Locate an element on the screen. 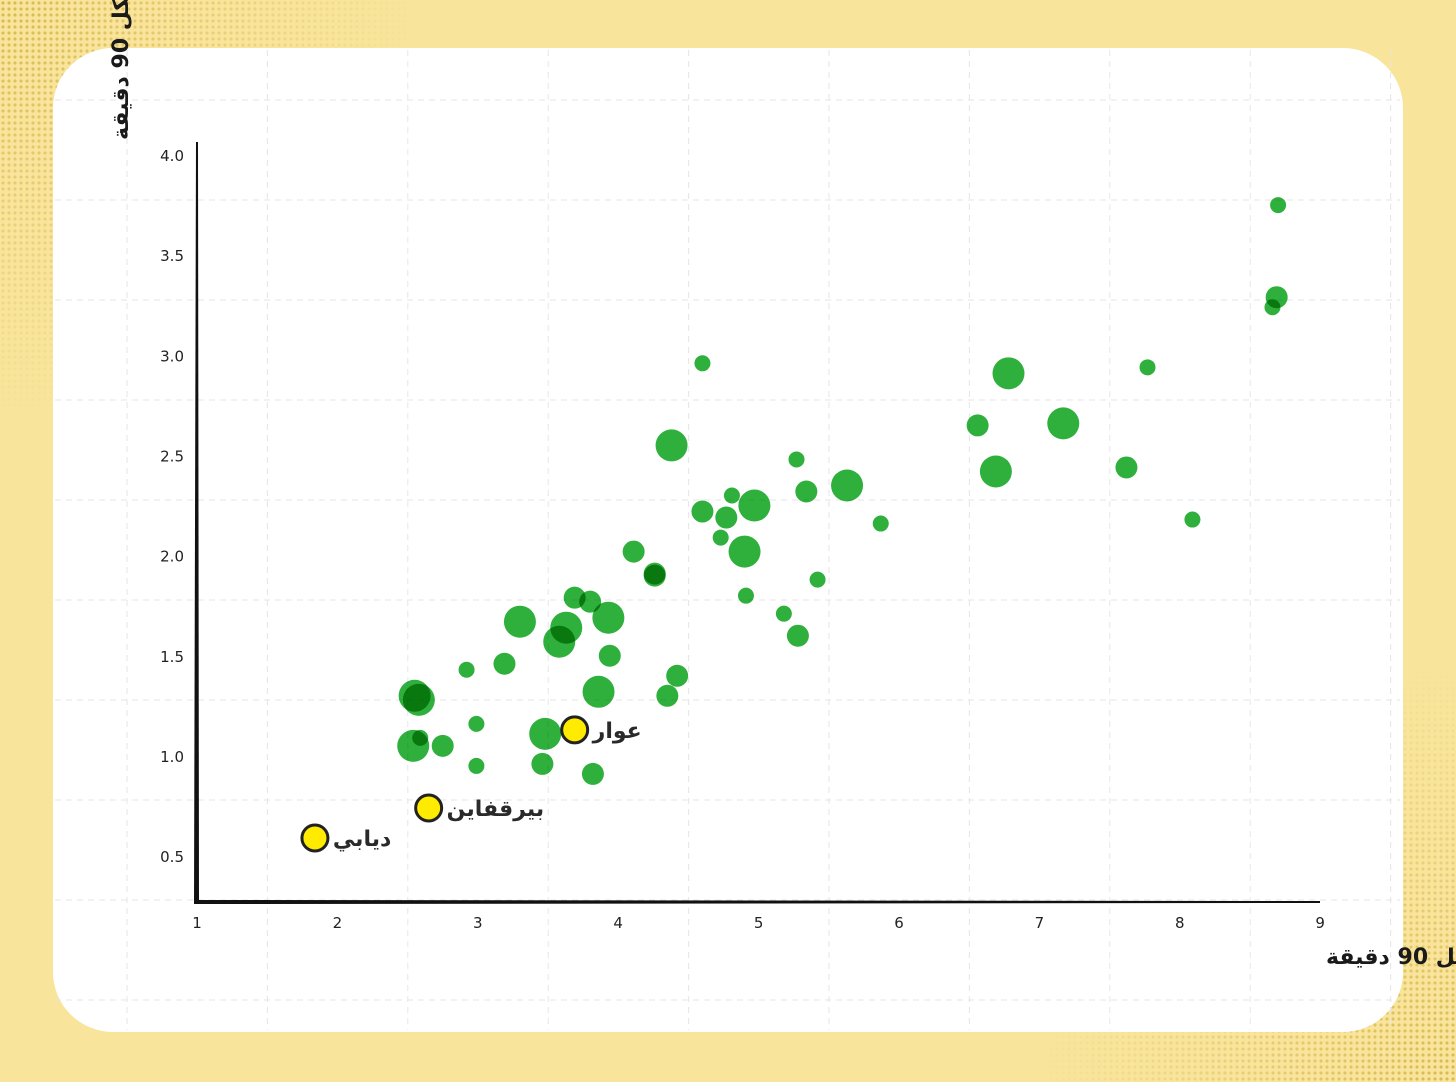 This screenshot has width=1456, height=1082. x-tick-label: 5 is located at coordinates (759, 923).